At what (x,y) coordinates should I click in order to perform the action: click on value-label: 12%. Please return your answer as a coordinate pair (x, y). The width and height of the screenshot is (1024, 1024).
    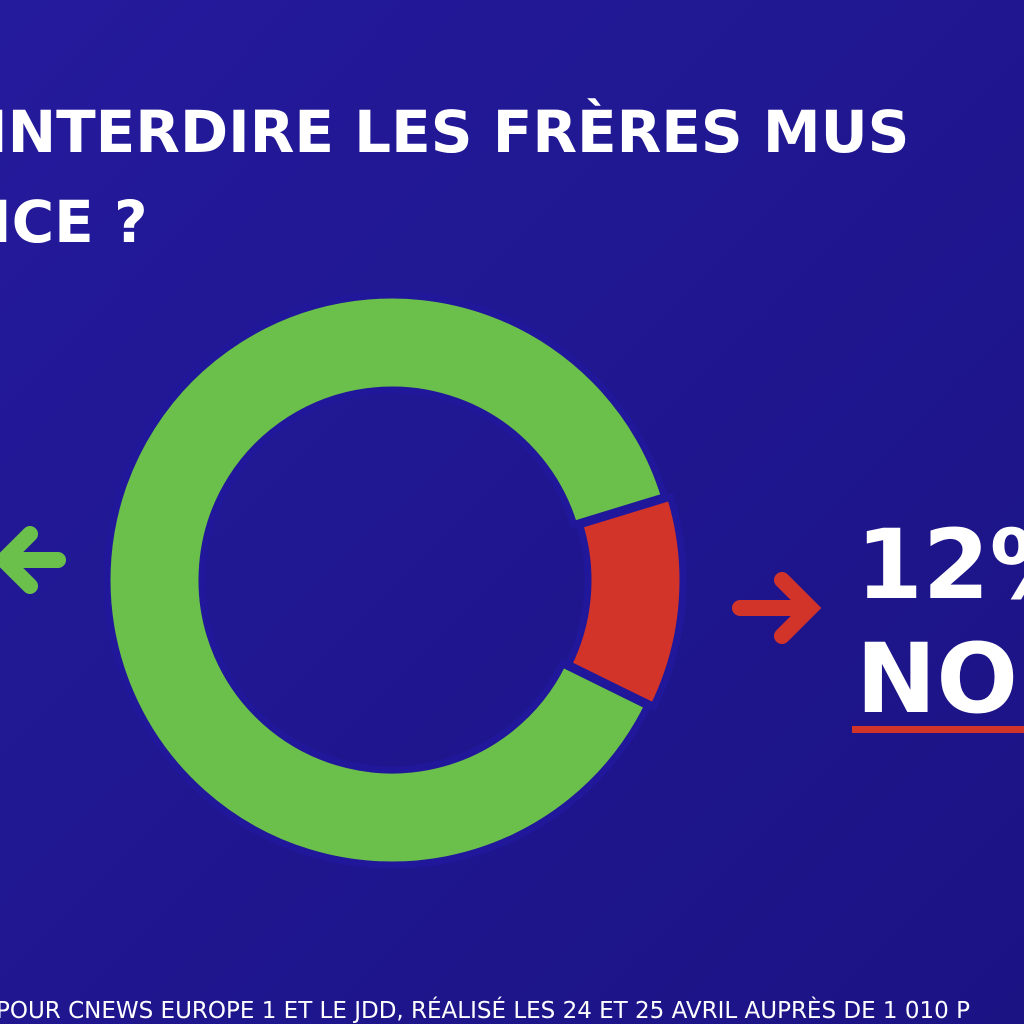
    Looking at the image, I should click on (940, 565).